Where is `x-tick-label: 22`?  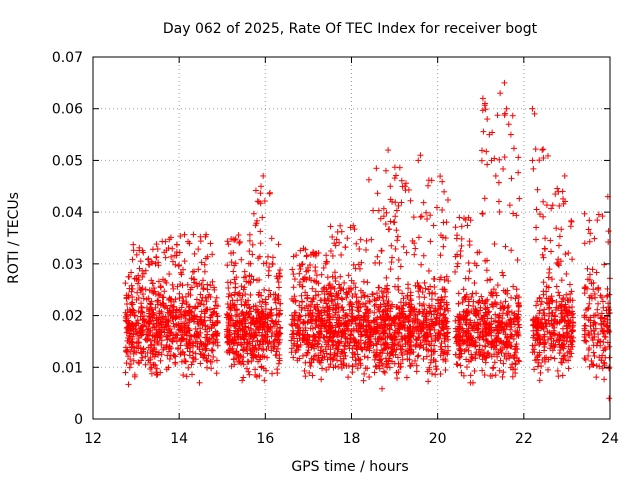
x-tick-label: 22 is located at coordinates (524, 439).